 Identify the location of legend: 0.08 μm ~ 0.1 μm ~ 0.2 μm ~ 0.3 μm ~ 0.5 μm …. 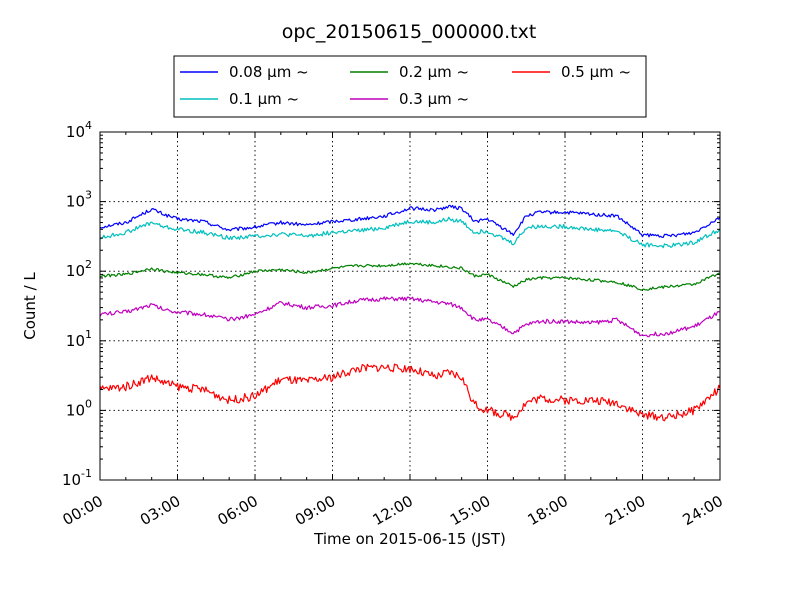
(410, 86).